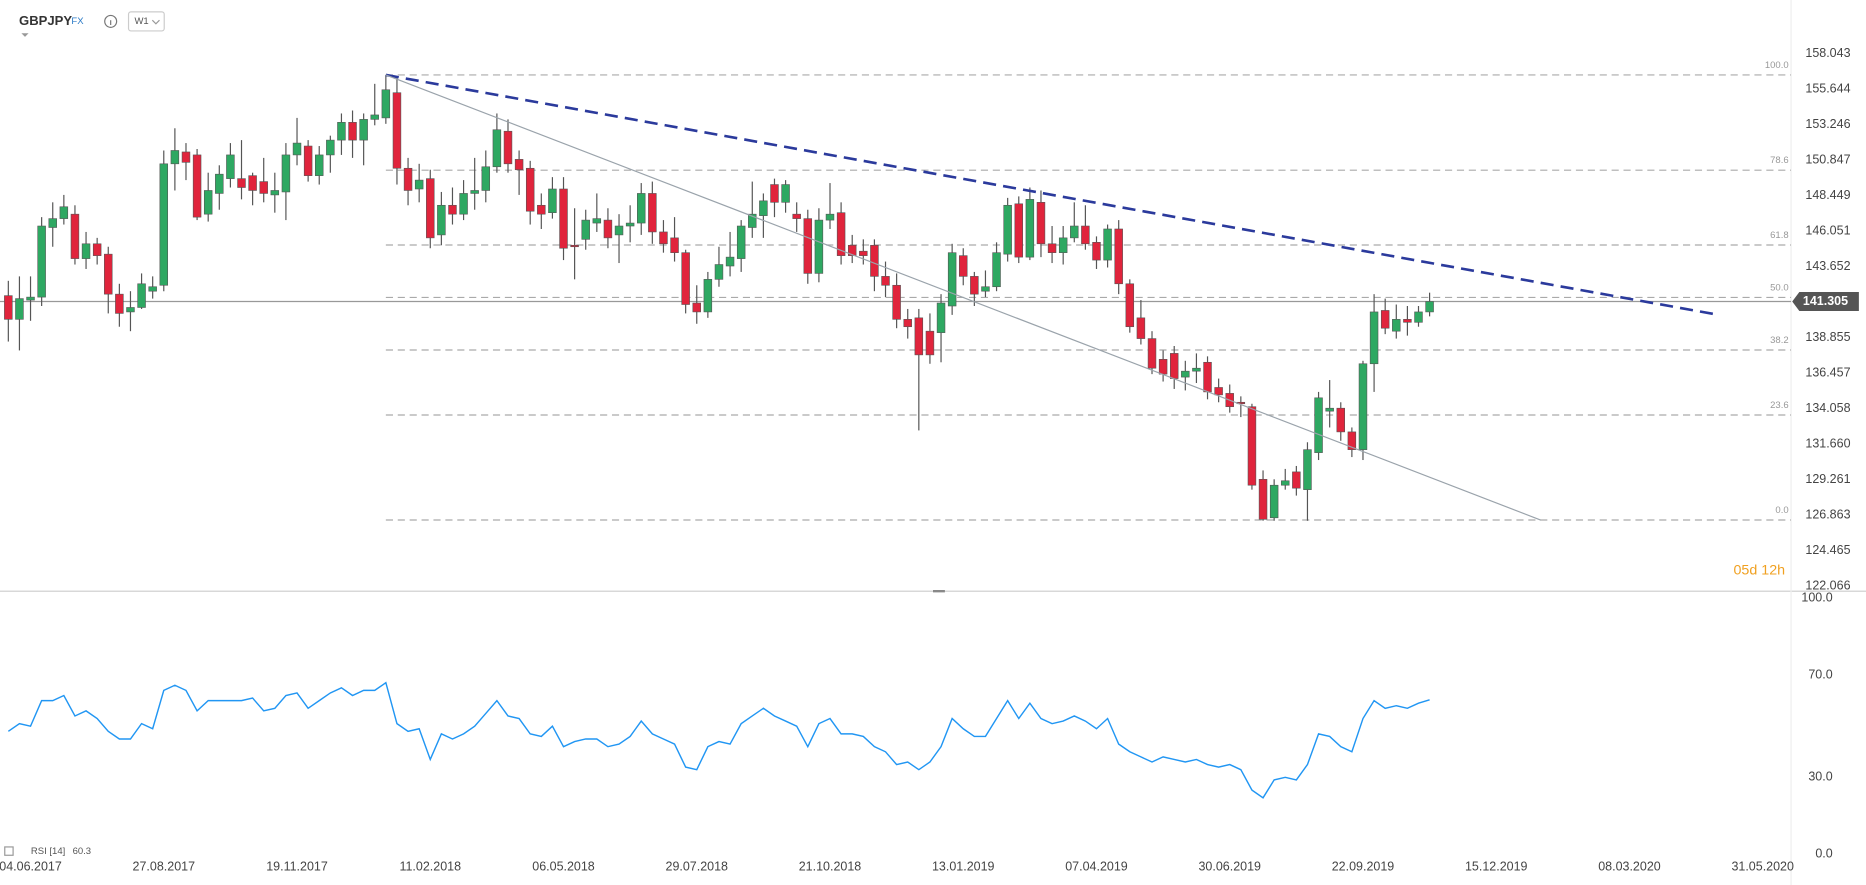 Image resolution: width=1866 pixels, height=885 pixels. What do you see at coordinates (1827, 266) in the screenshot?
I see `y-tick-label: 143.652` at bounding box center [1827, 266].